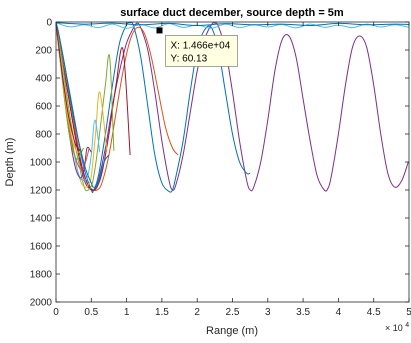 This screenshot has width=411, height=343. I want to click on y-tick-label: 400, so click(43, 79).